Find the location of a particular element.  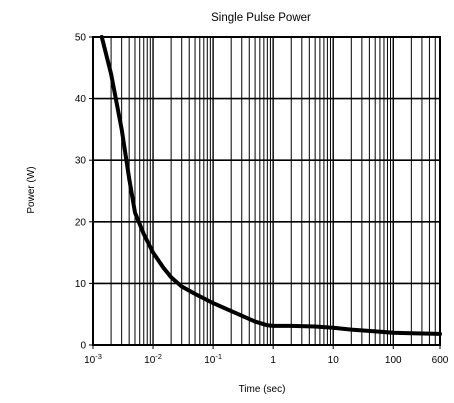

x-tick-label: 10⁻³ is located at coordinates (93, 359).